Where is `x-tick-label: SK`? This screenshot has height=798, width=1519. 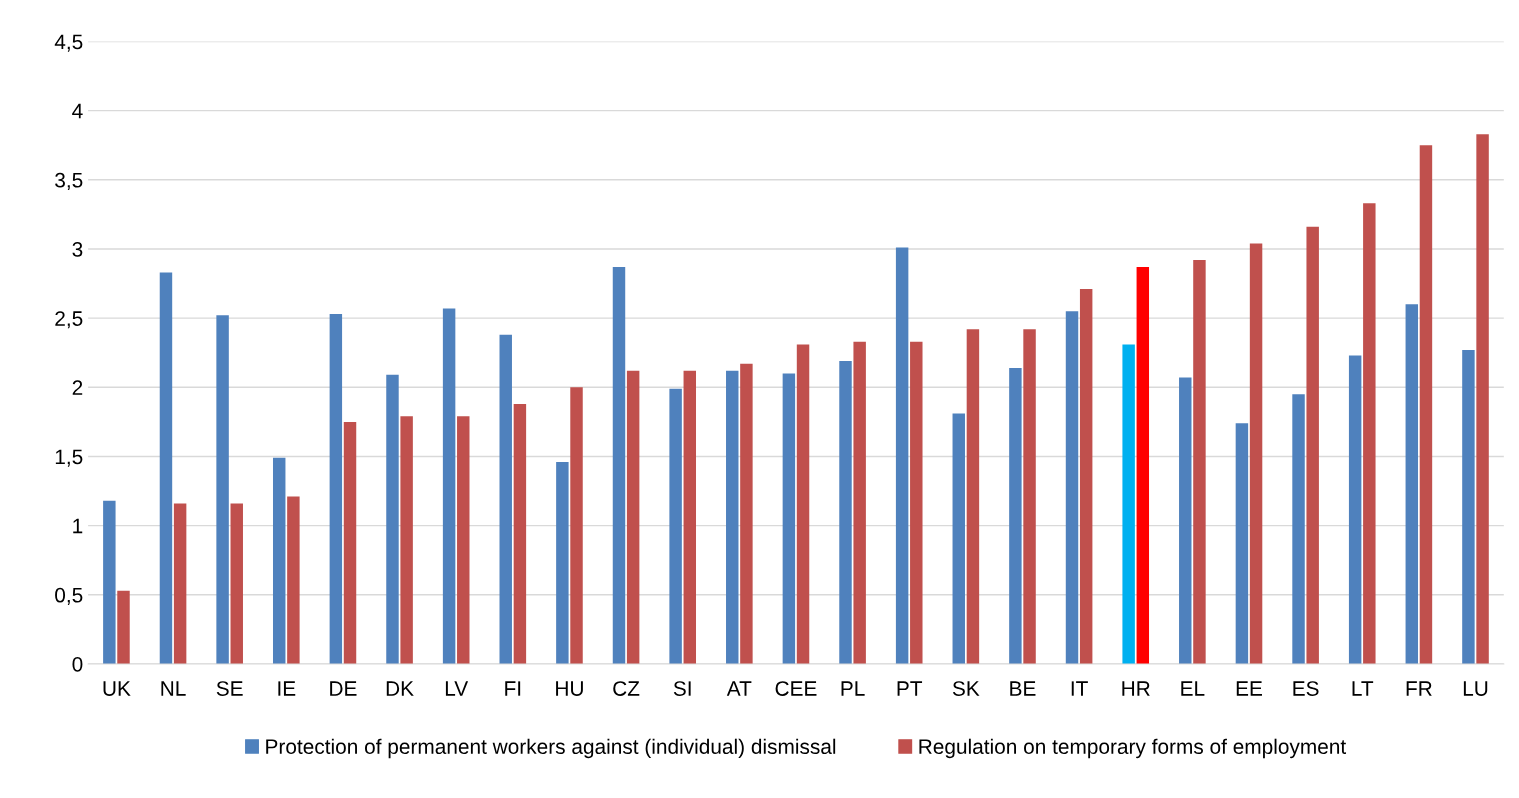 x-tick-label: SK is located at coordinates (966, 688).